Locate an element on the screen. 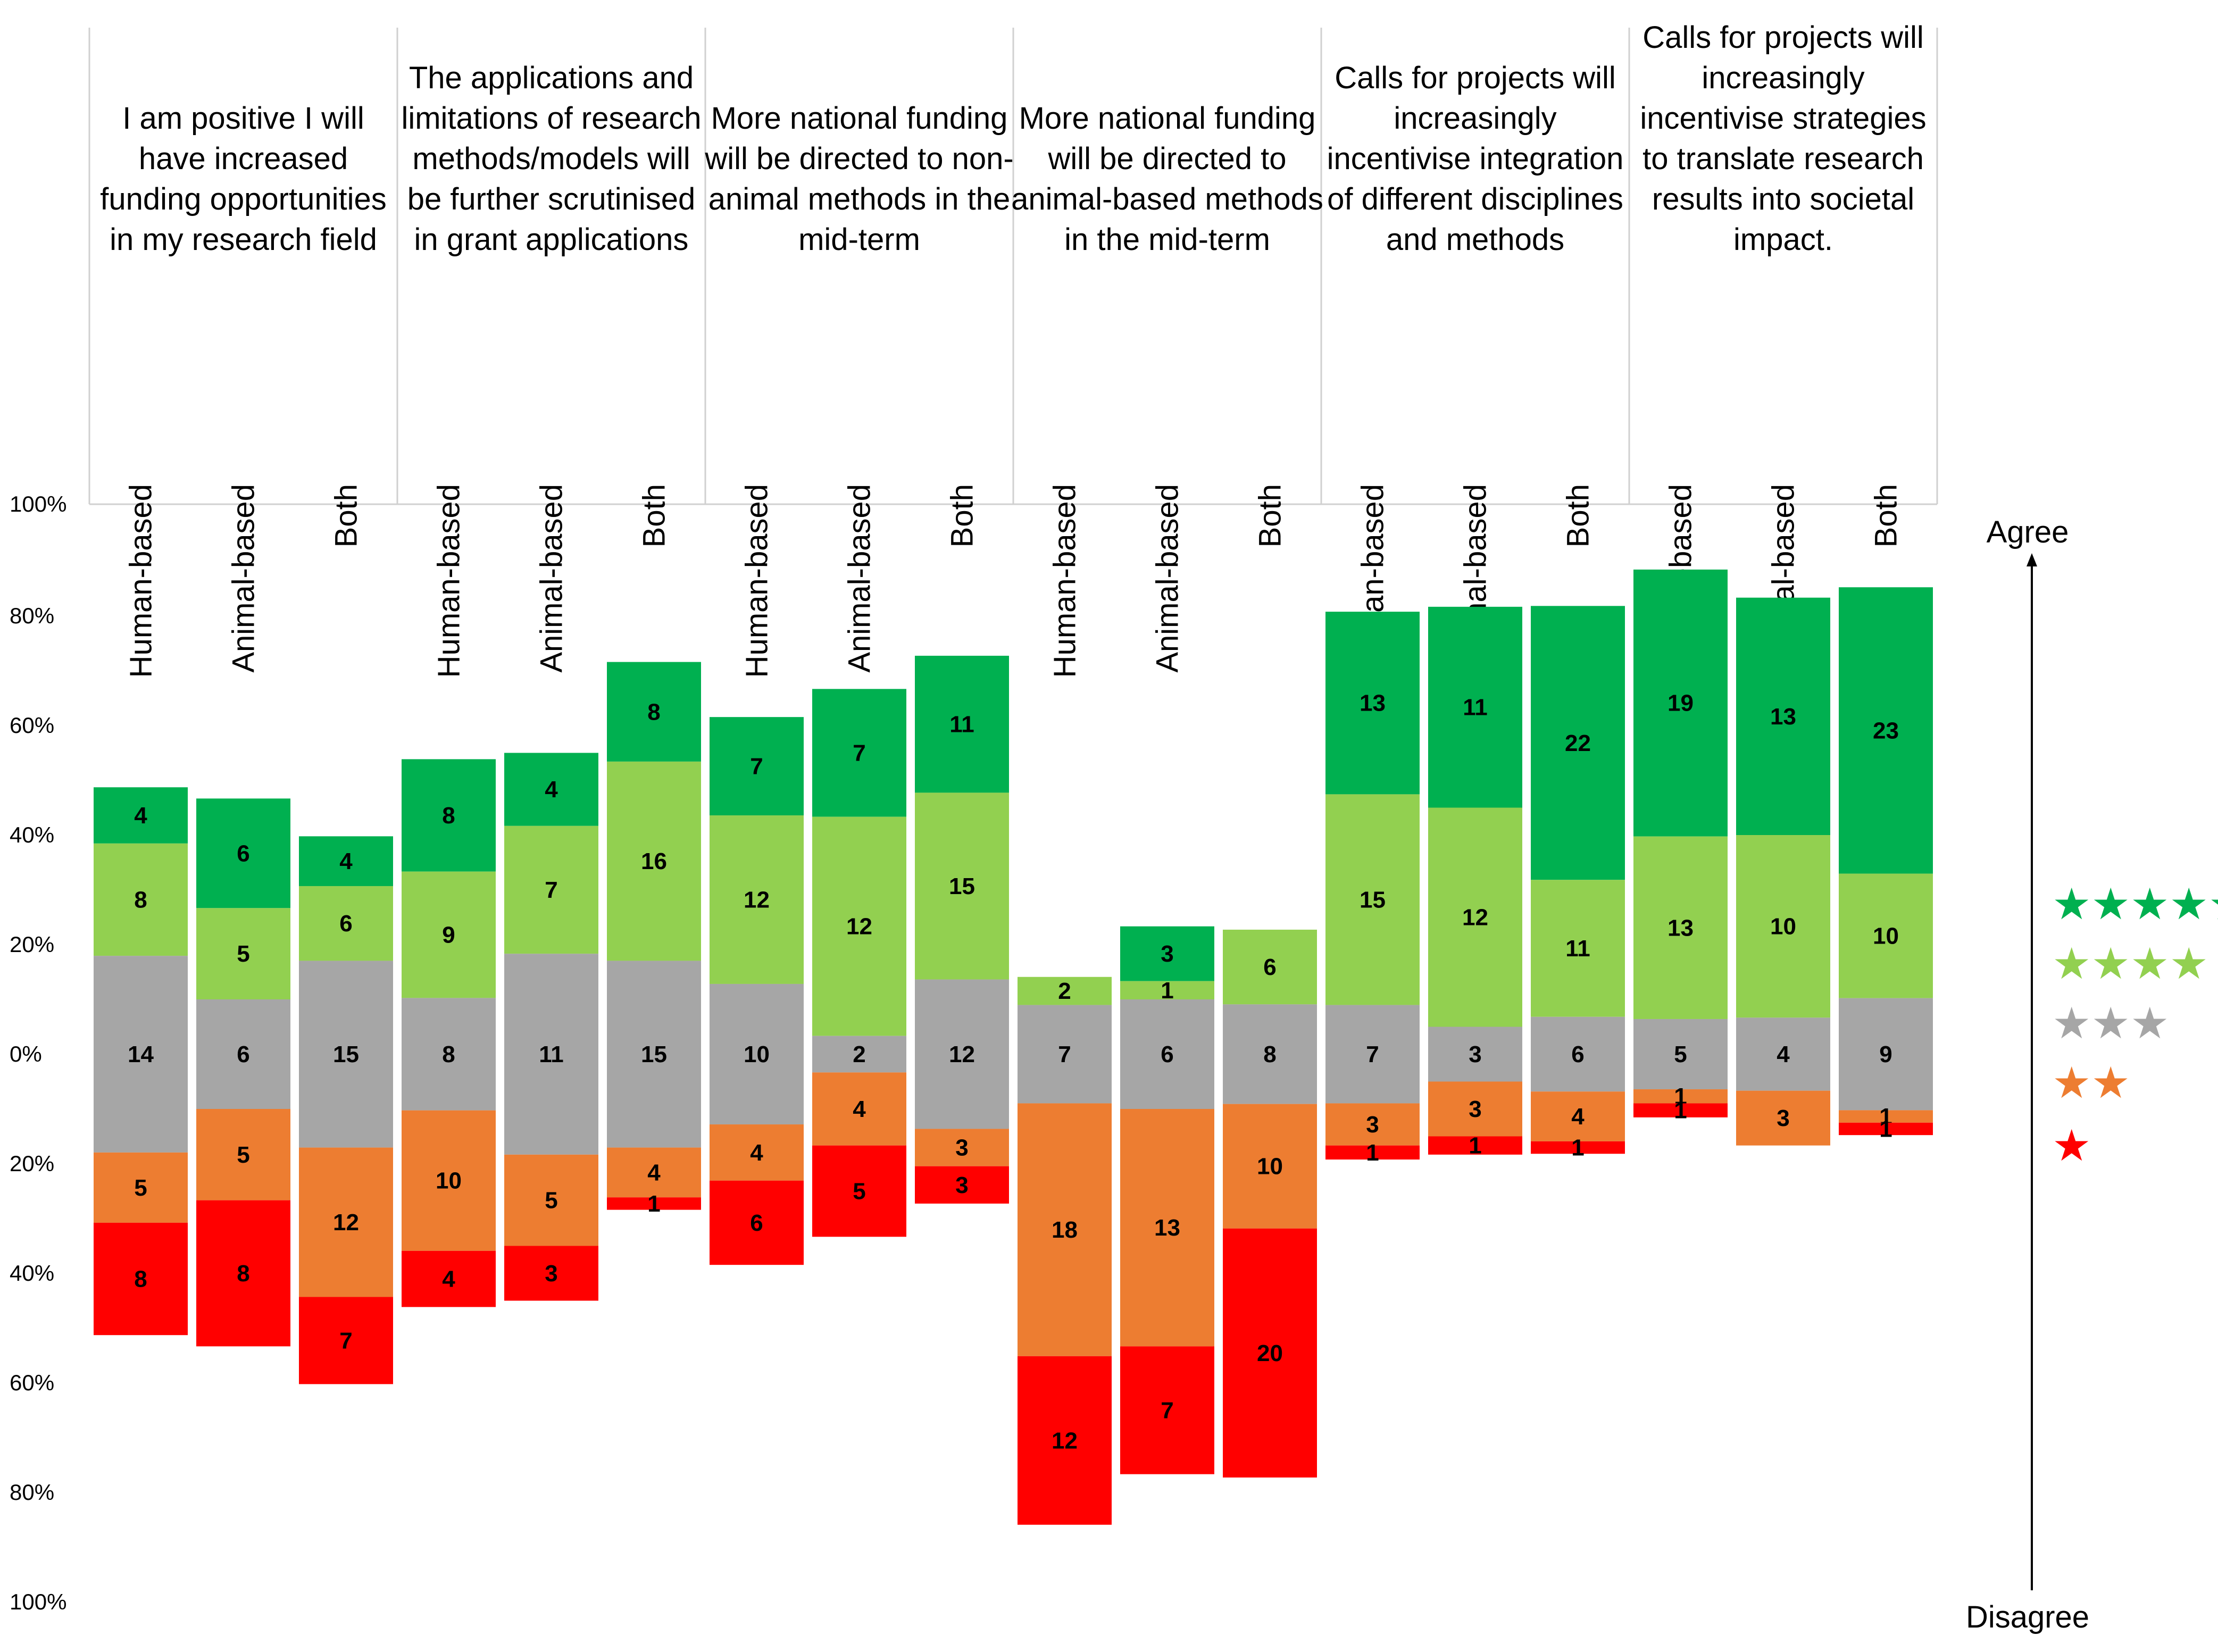 This screenshot has height=1652, width=2218. question-header-line: mid-term is located at coordinates (859, 239).